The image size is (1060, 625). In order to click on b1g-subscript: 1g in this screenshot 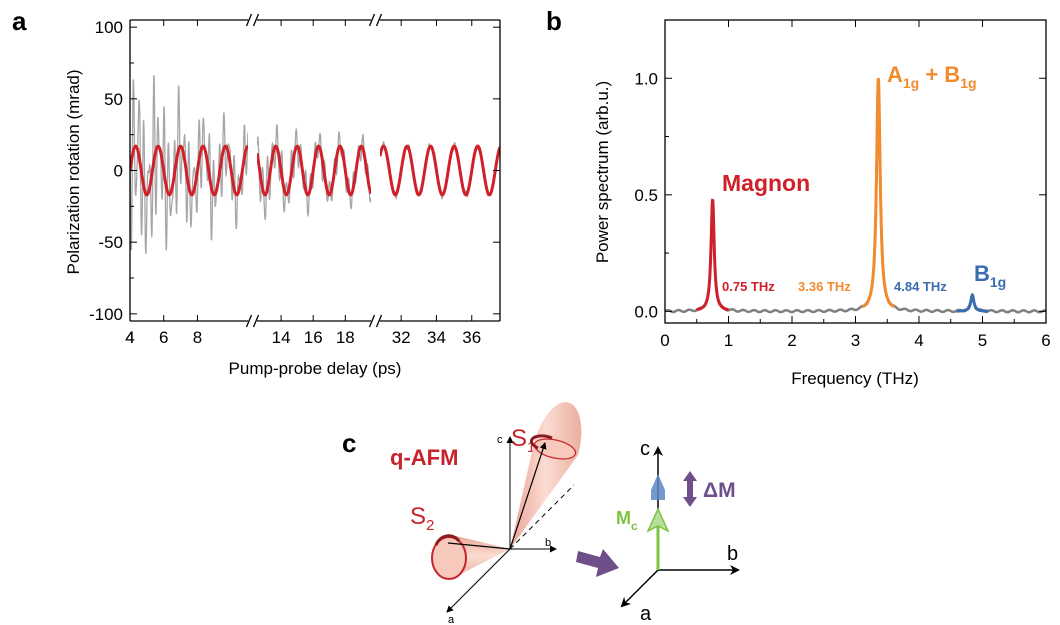, I will do `click(998, 282)`.